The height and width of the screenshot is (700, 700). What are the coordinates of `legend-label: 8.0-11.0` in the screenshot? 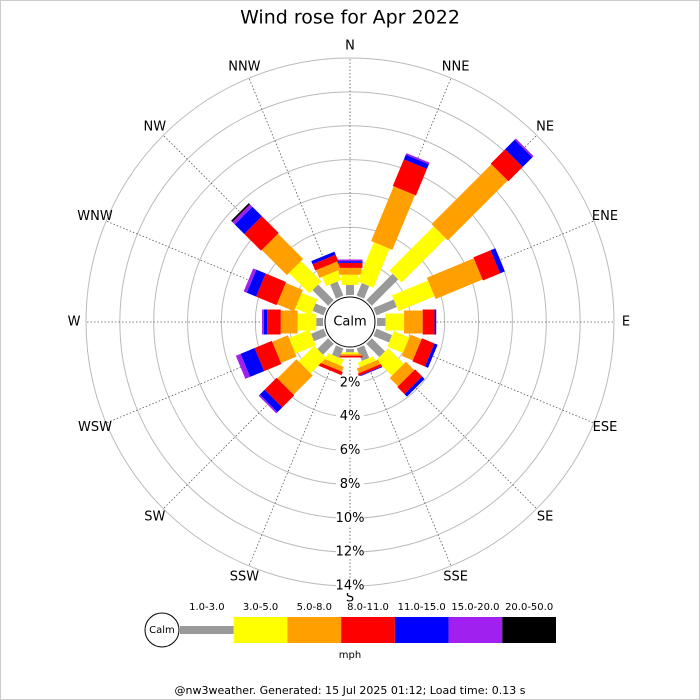 It's located at (368, 607).